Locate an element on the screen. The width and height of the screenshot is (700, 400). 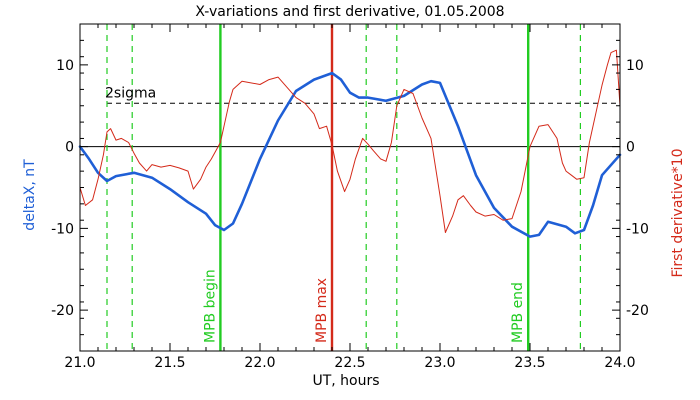
x-tick-label: 21.0 is located at coordinates (79, 363).